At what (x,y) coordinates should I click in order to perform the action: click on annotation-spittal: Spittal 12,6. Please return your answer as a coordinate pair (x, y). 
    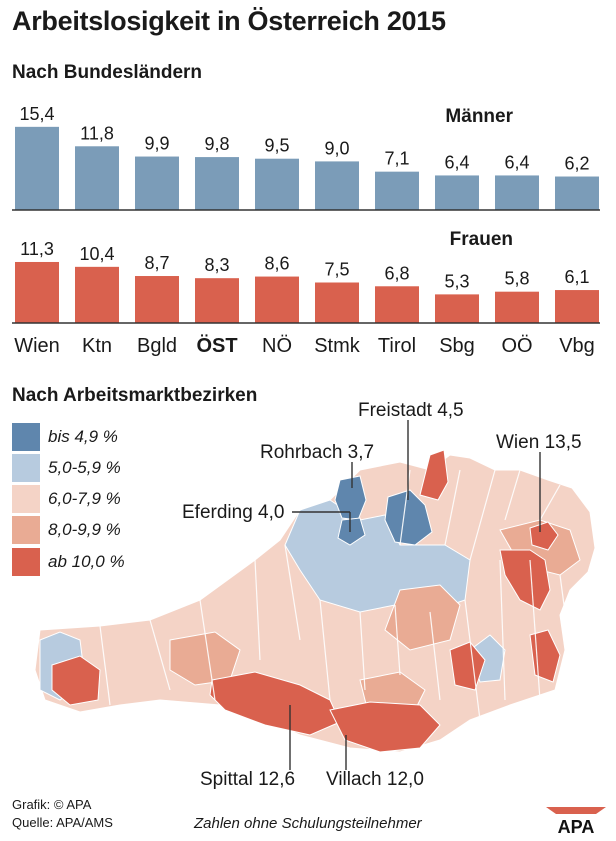
    Looking at the image, I should click on (247, 779).